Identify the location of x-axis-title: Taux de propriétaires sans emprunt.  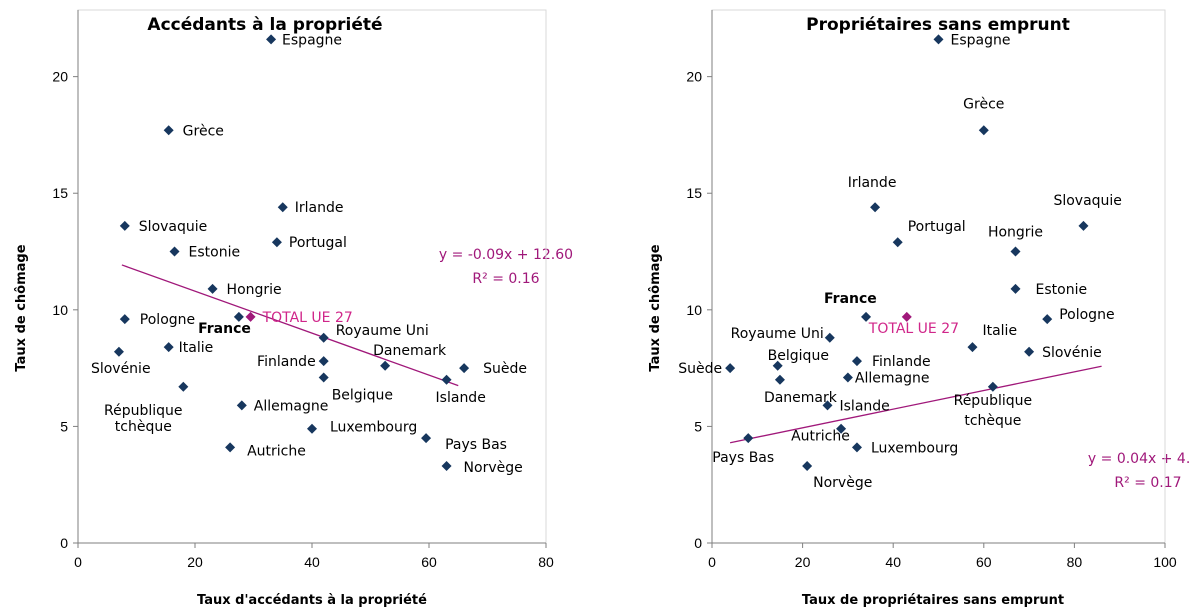
(933, 600).